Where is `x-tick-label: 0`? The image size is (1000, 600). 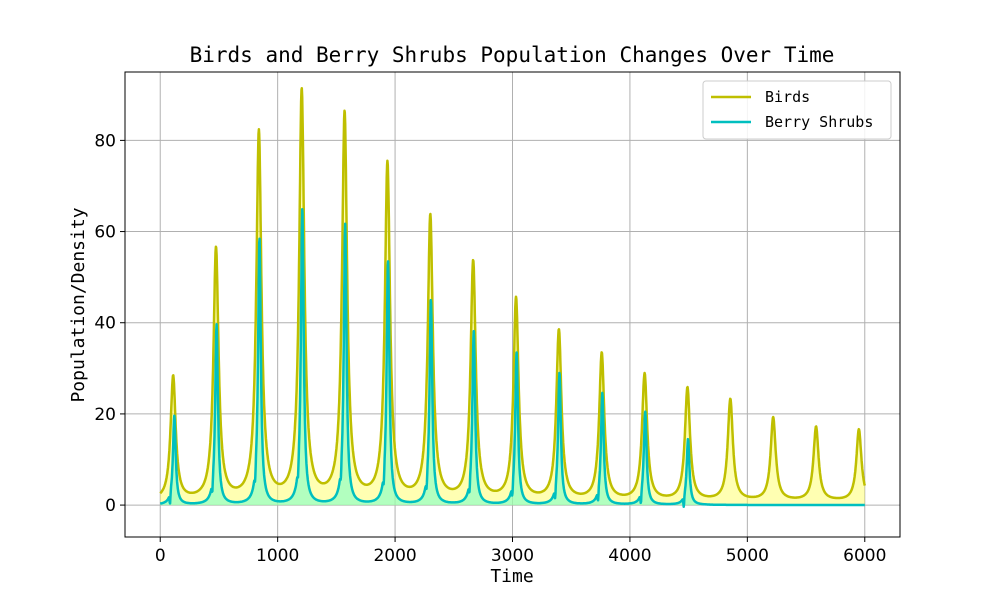 x-tick-label: 0 is located at coordinates (160, 556).